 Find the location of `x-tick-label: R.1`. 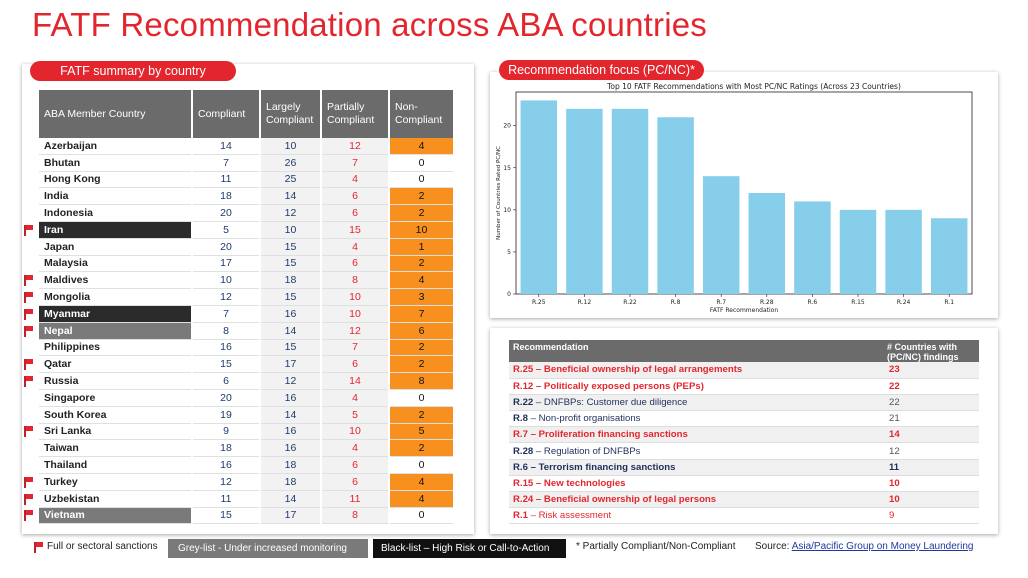

x-tick-label: R.1 is located at coordinates (949, 302).